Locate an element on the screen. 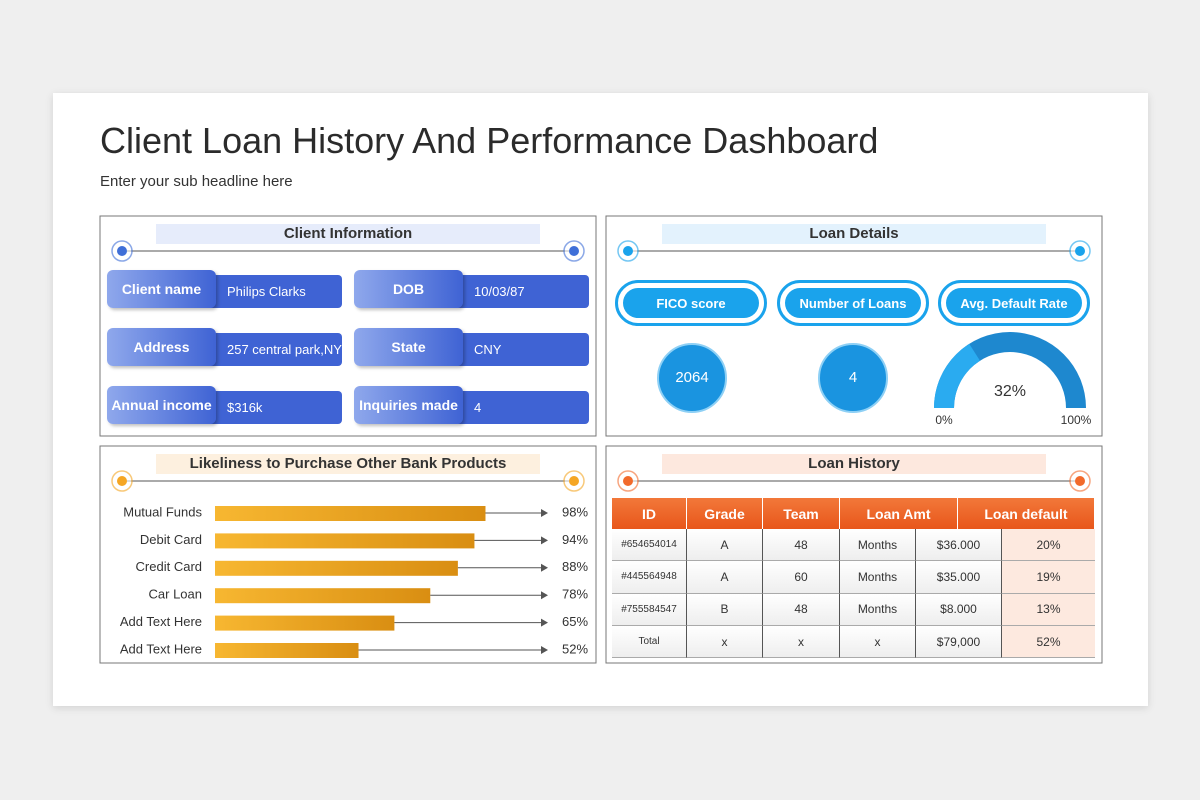  table-cell: $36.000 is located at coordinates (959, 545).